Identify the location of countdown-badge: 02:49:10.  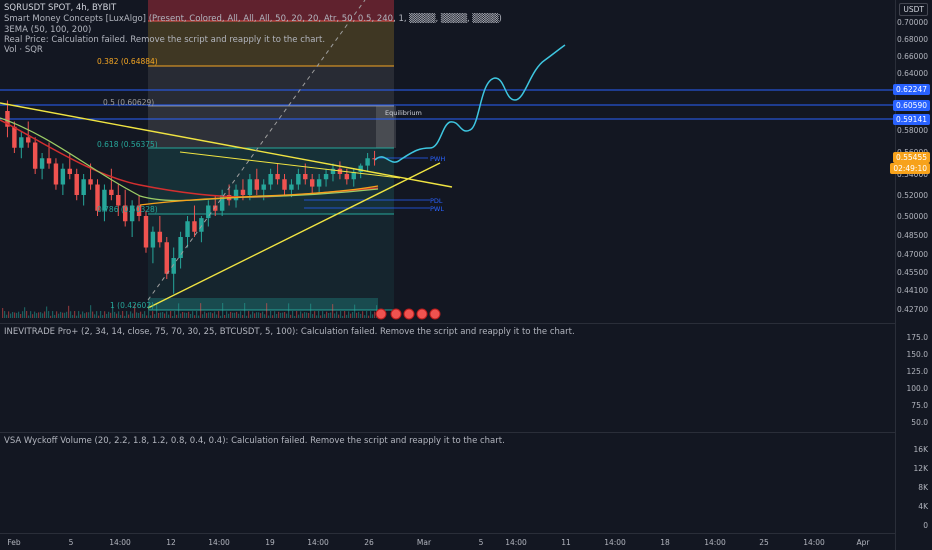
(910, 168).